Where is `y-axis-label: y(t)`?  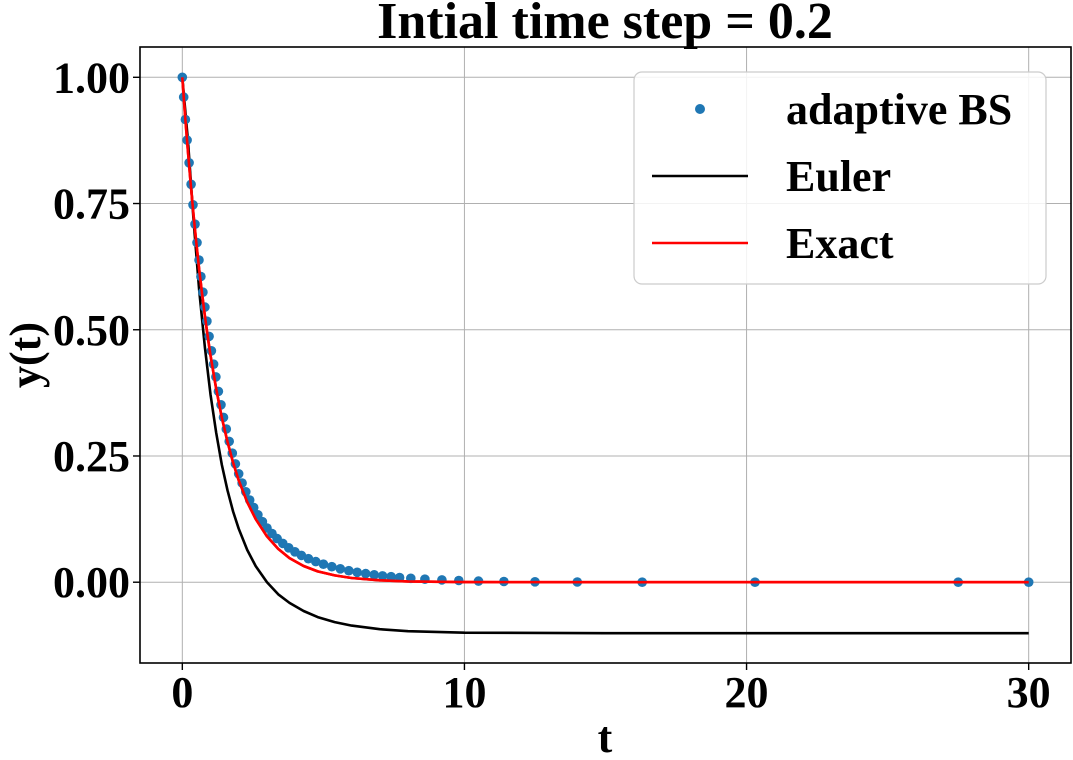
y-axis-label: y(t) is located at coordinates (25, 355).